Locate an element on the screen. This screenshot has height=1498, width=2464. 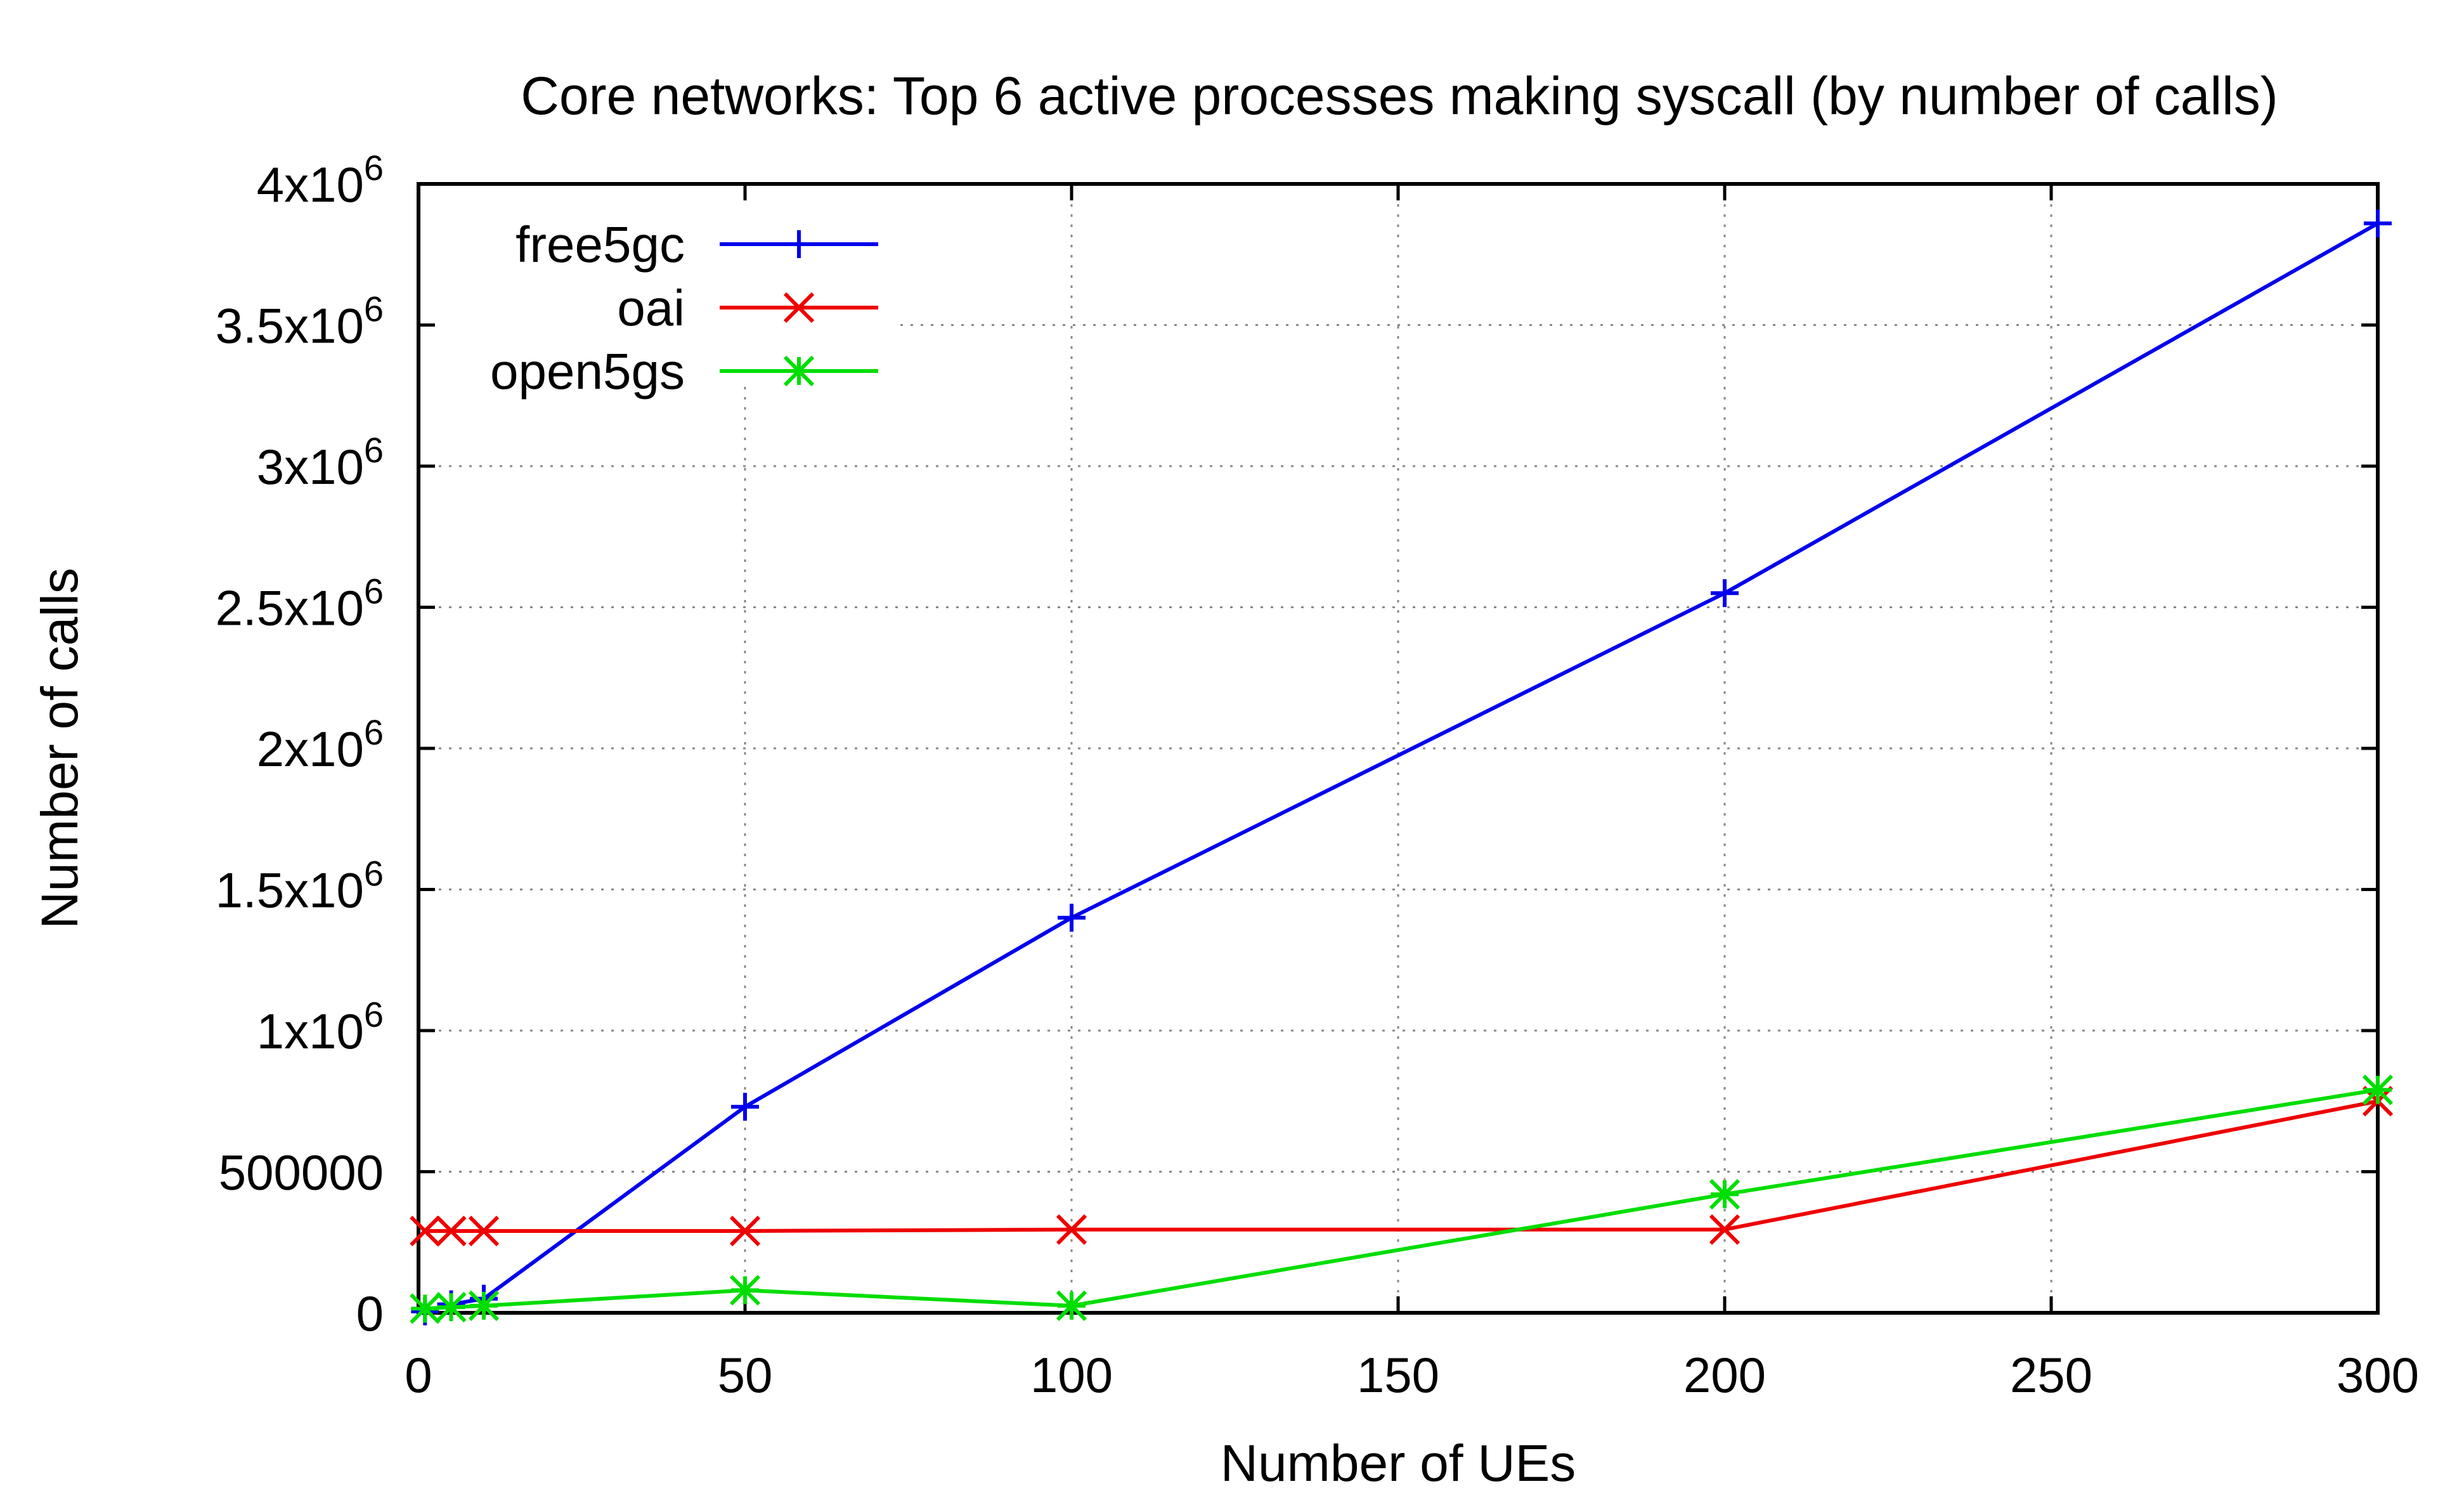
x-tick-label: 0 is located at coordinates (418, 1375).